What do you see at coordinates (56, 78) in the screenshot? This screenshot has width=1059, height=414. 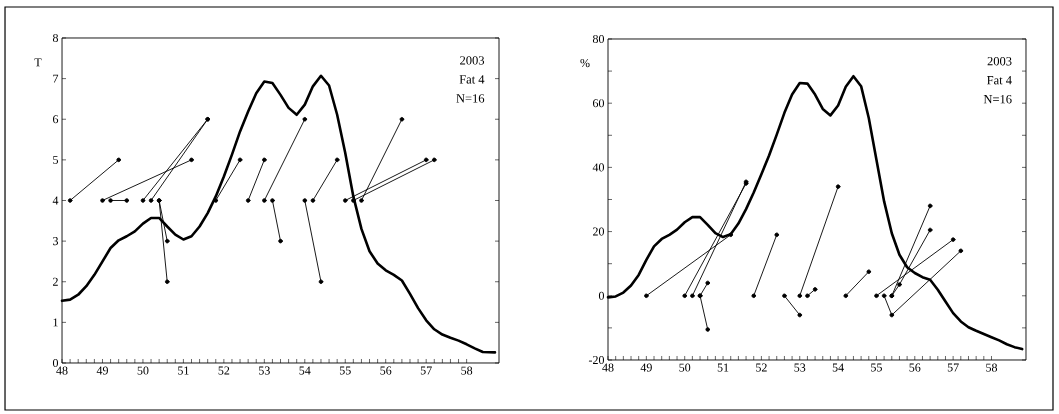 I see `y-tick-label: 7` at bounding box center [56, 78].